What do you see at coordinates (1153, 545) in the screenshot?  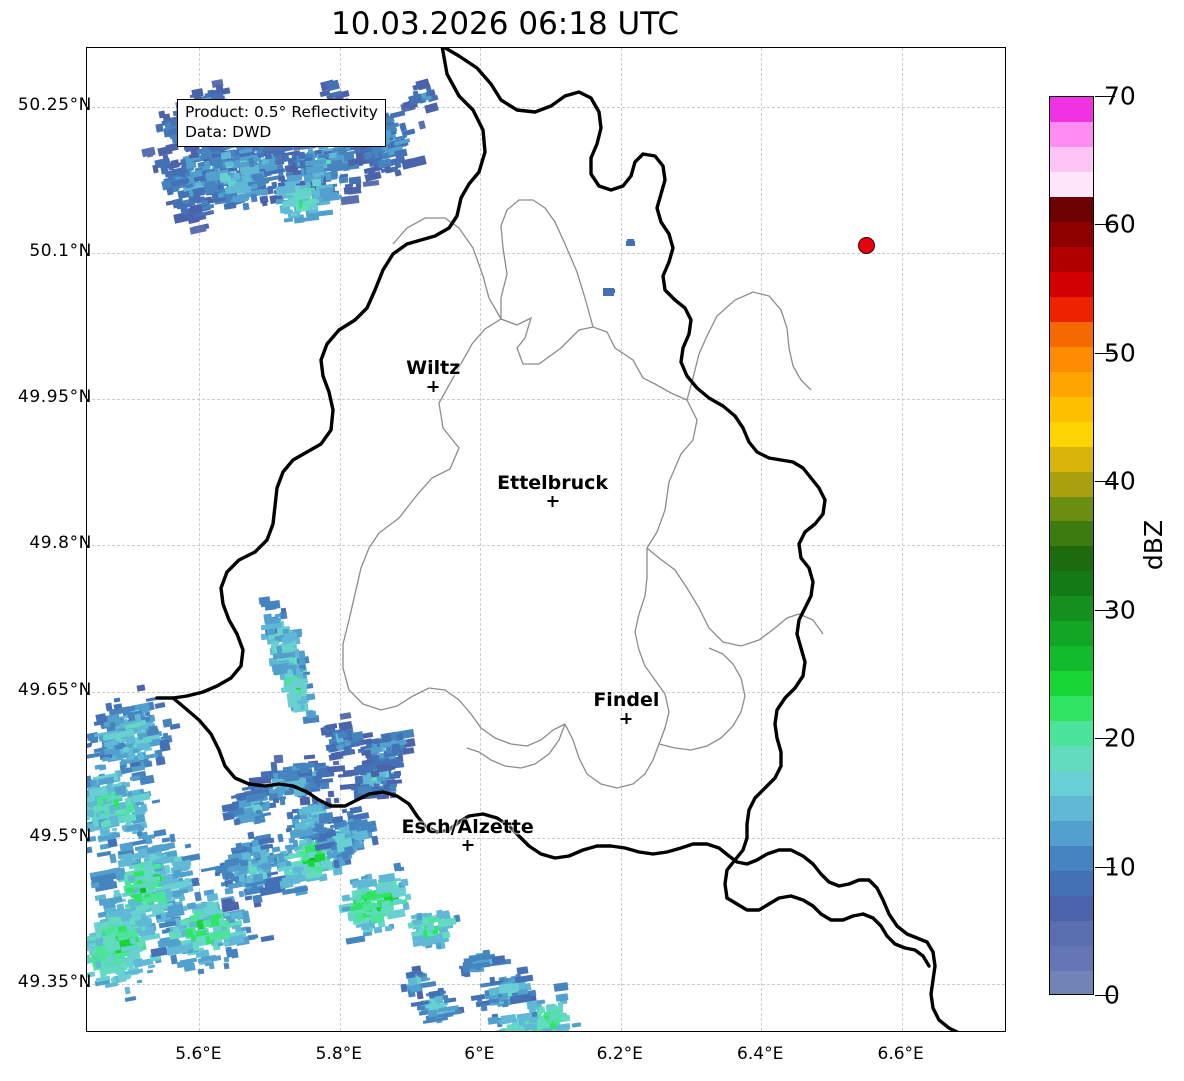 I see `colorbar-axis-label: dBZ` at bounding box center [1153, 545].